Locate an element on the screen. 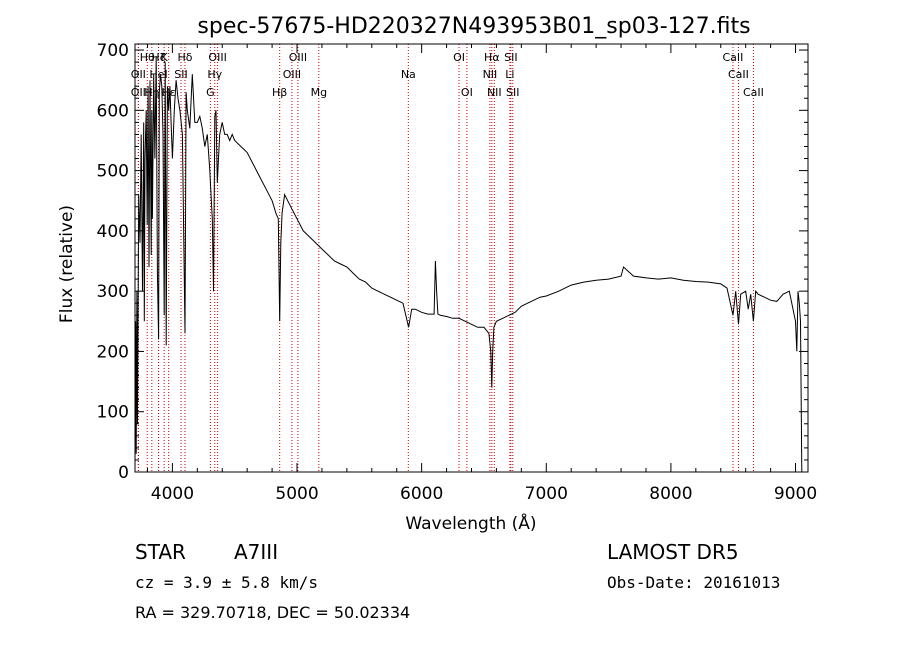 This screenshot has width=900, height=649. line-marker-label: Hη is located at coordinates (151, 92).